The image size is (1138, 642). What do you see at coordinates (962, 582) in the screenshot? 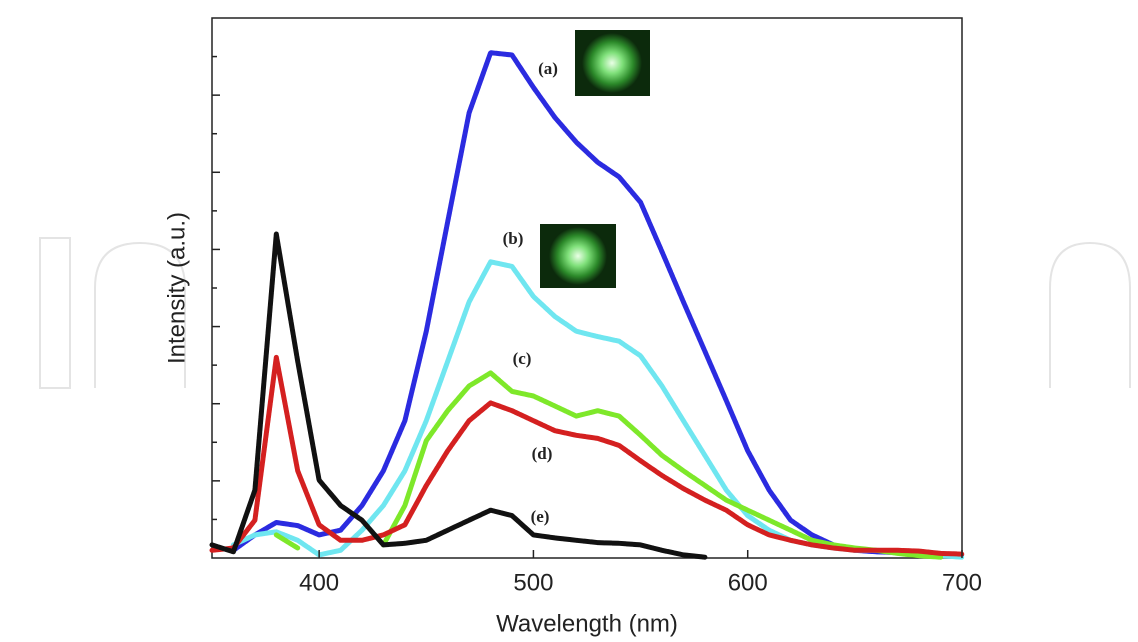
I see `x-tick-label: 700` at bounding box center [962, 582].